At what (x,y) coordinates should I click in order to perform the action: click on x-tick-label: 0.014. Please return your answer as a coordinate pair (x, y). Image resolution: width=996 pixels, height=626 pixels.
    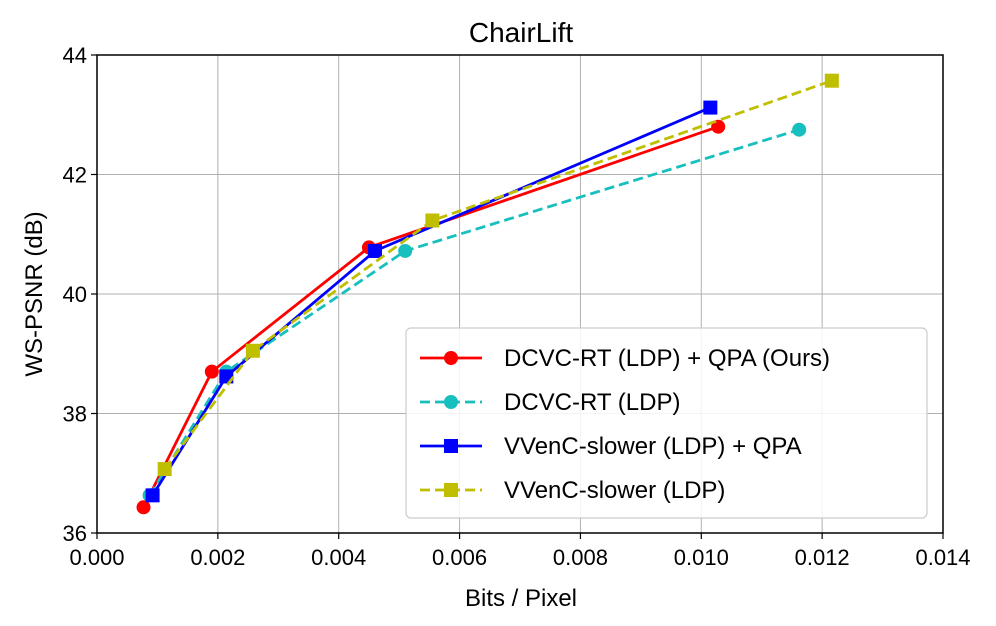
    Looking at the image, I should click on (942, 557).